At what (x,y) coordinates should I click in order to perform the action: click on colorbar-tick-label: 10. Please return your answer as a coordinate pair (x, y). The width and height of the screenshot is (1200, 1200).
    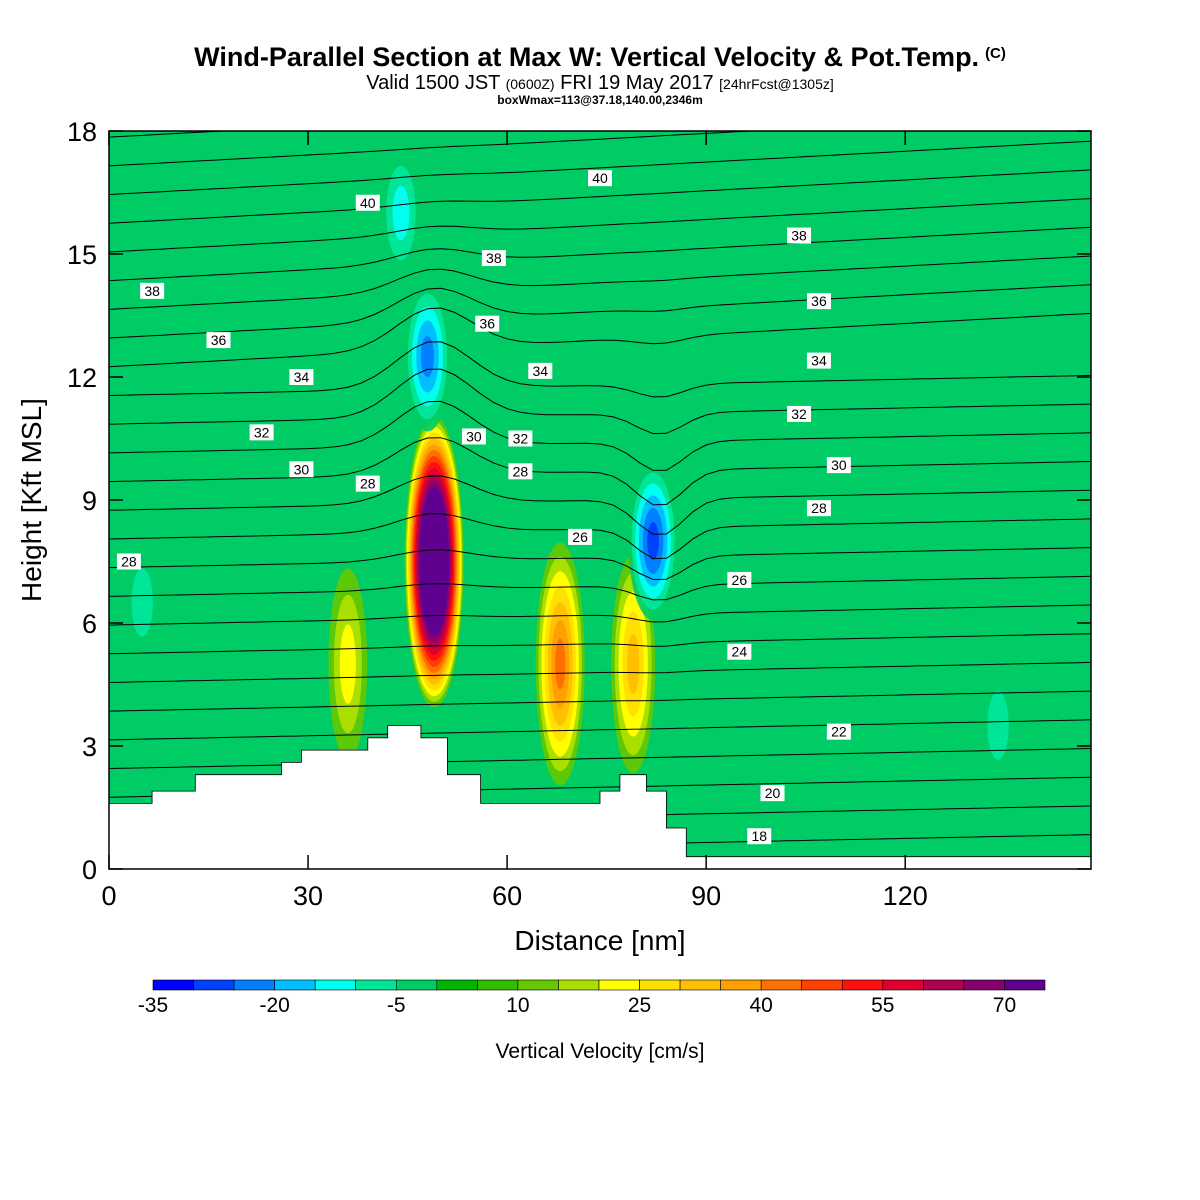
    Looking at the image, I should click on (517, 1005).